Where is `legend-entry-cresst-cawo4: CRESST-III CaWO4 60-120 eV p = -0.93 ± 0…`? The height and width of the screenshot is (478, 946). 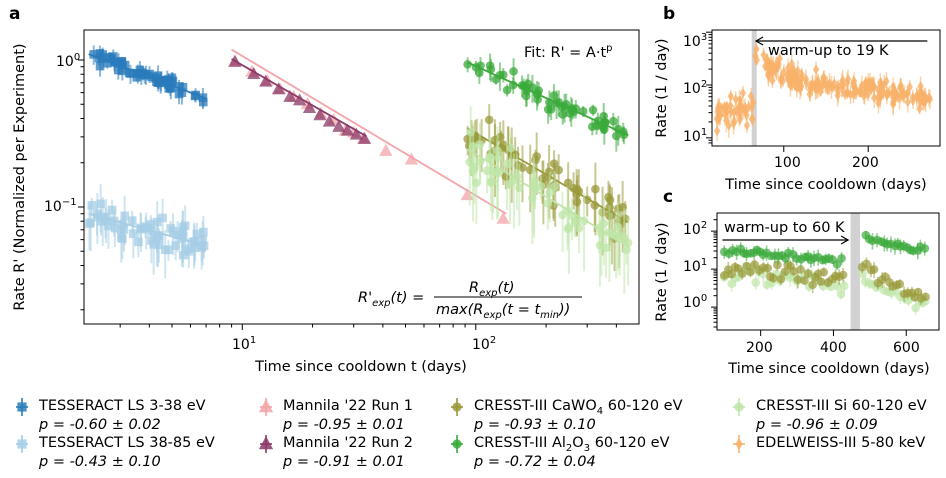
legend-entry-cresst-cawo4: CRESST-III CaWO4 60-120 eV p = -0.93 ± 0… is located at coordinates (567, 415).